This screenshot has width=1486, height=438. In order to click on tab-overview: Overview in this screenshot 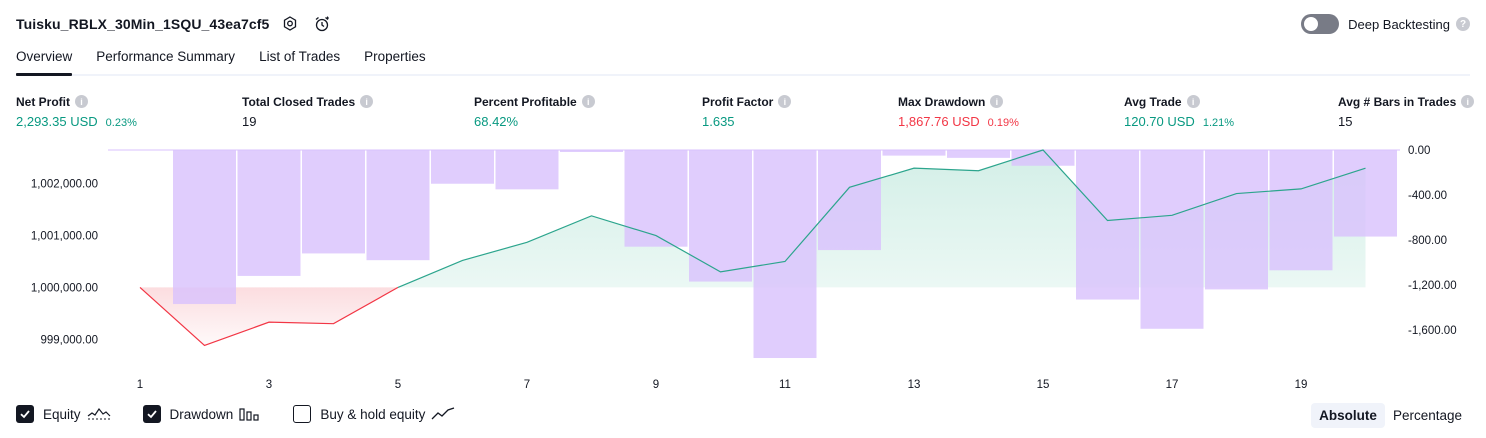, I will do `click(44, 61)`.